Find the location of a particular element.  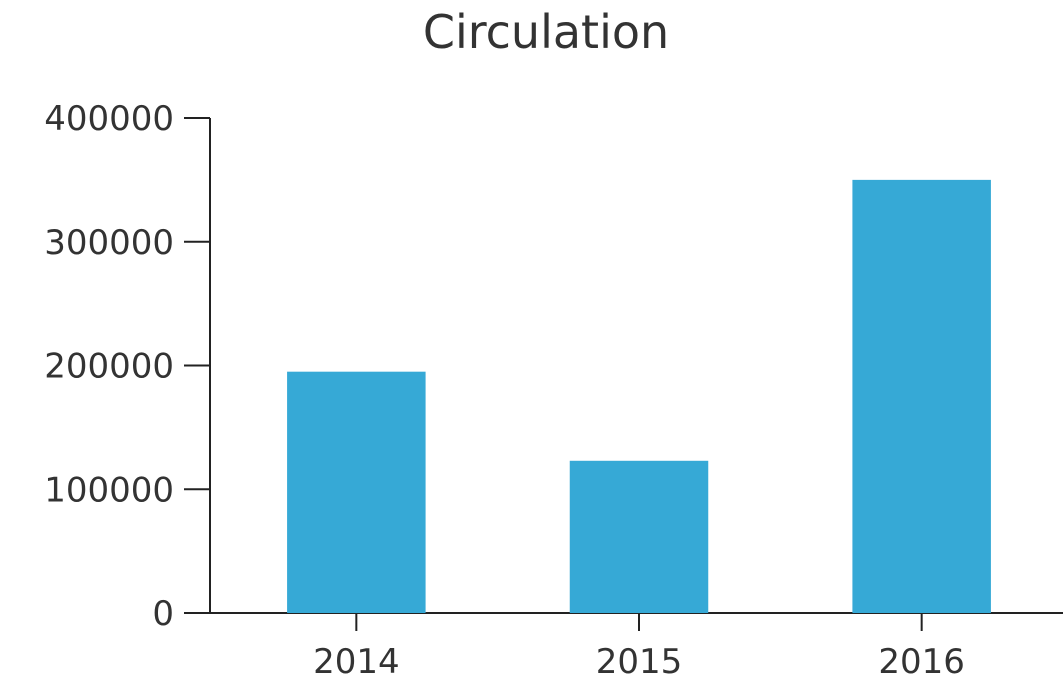

chart-title: Circulation is located at coordinates (546, 32).